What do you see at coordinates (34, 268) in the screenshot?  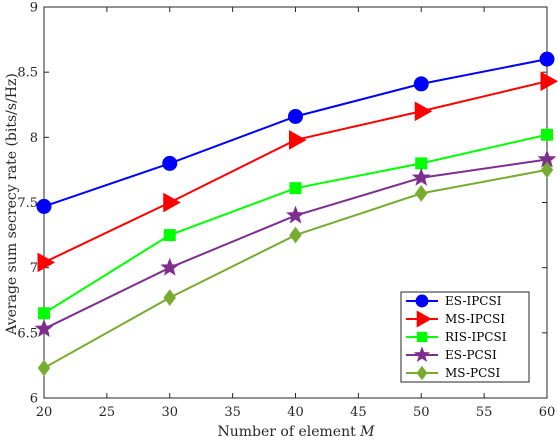 I see `y-tick-label: 7` at bounding box center [34, 268].